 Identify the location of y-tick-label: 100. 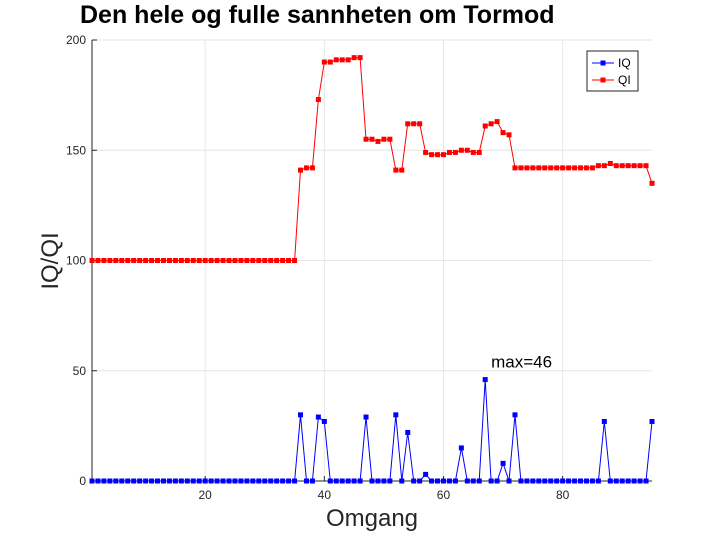
(76, 261).